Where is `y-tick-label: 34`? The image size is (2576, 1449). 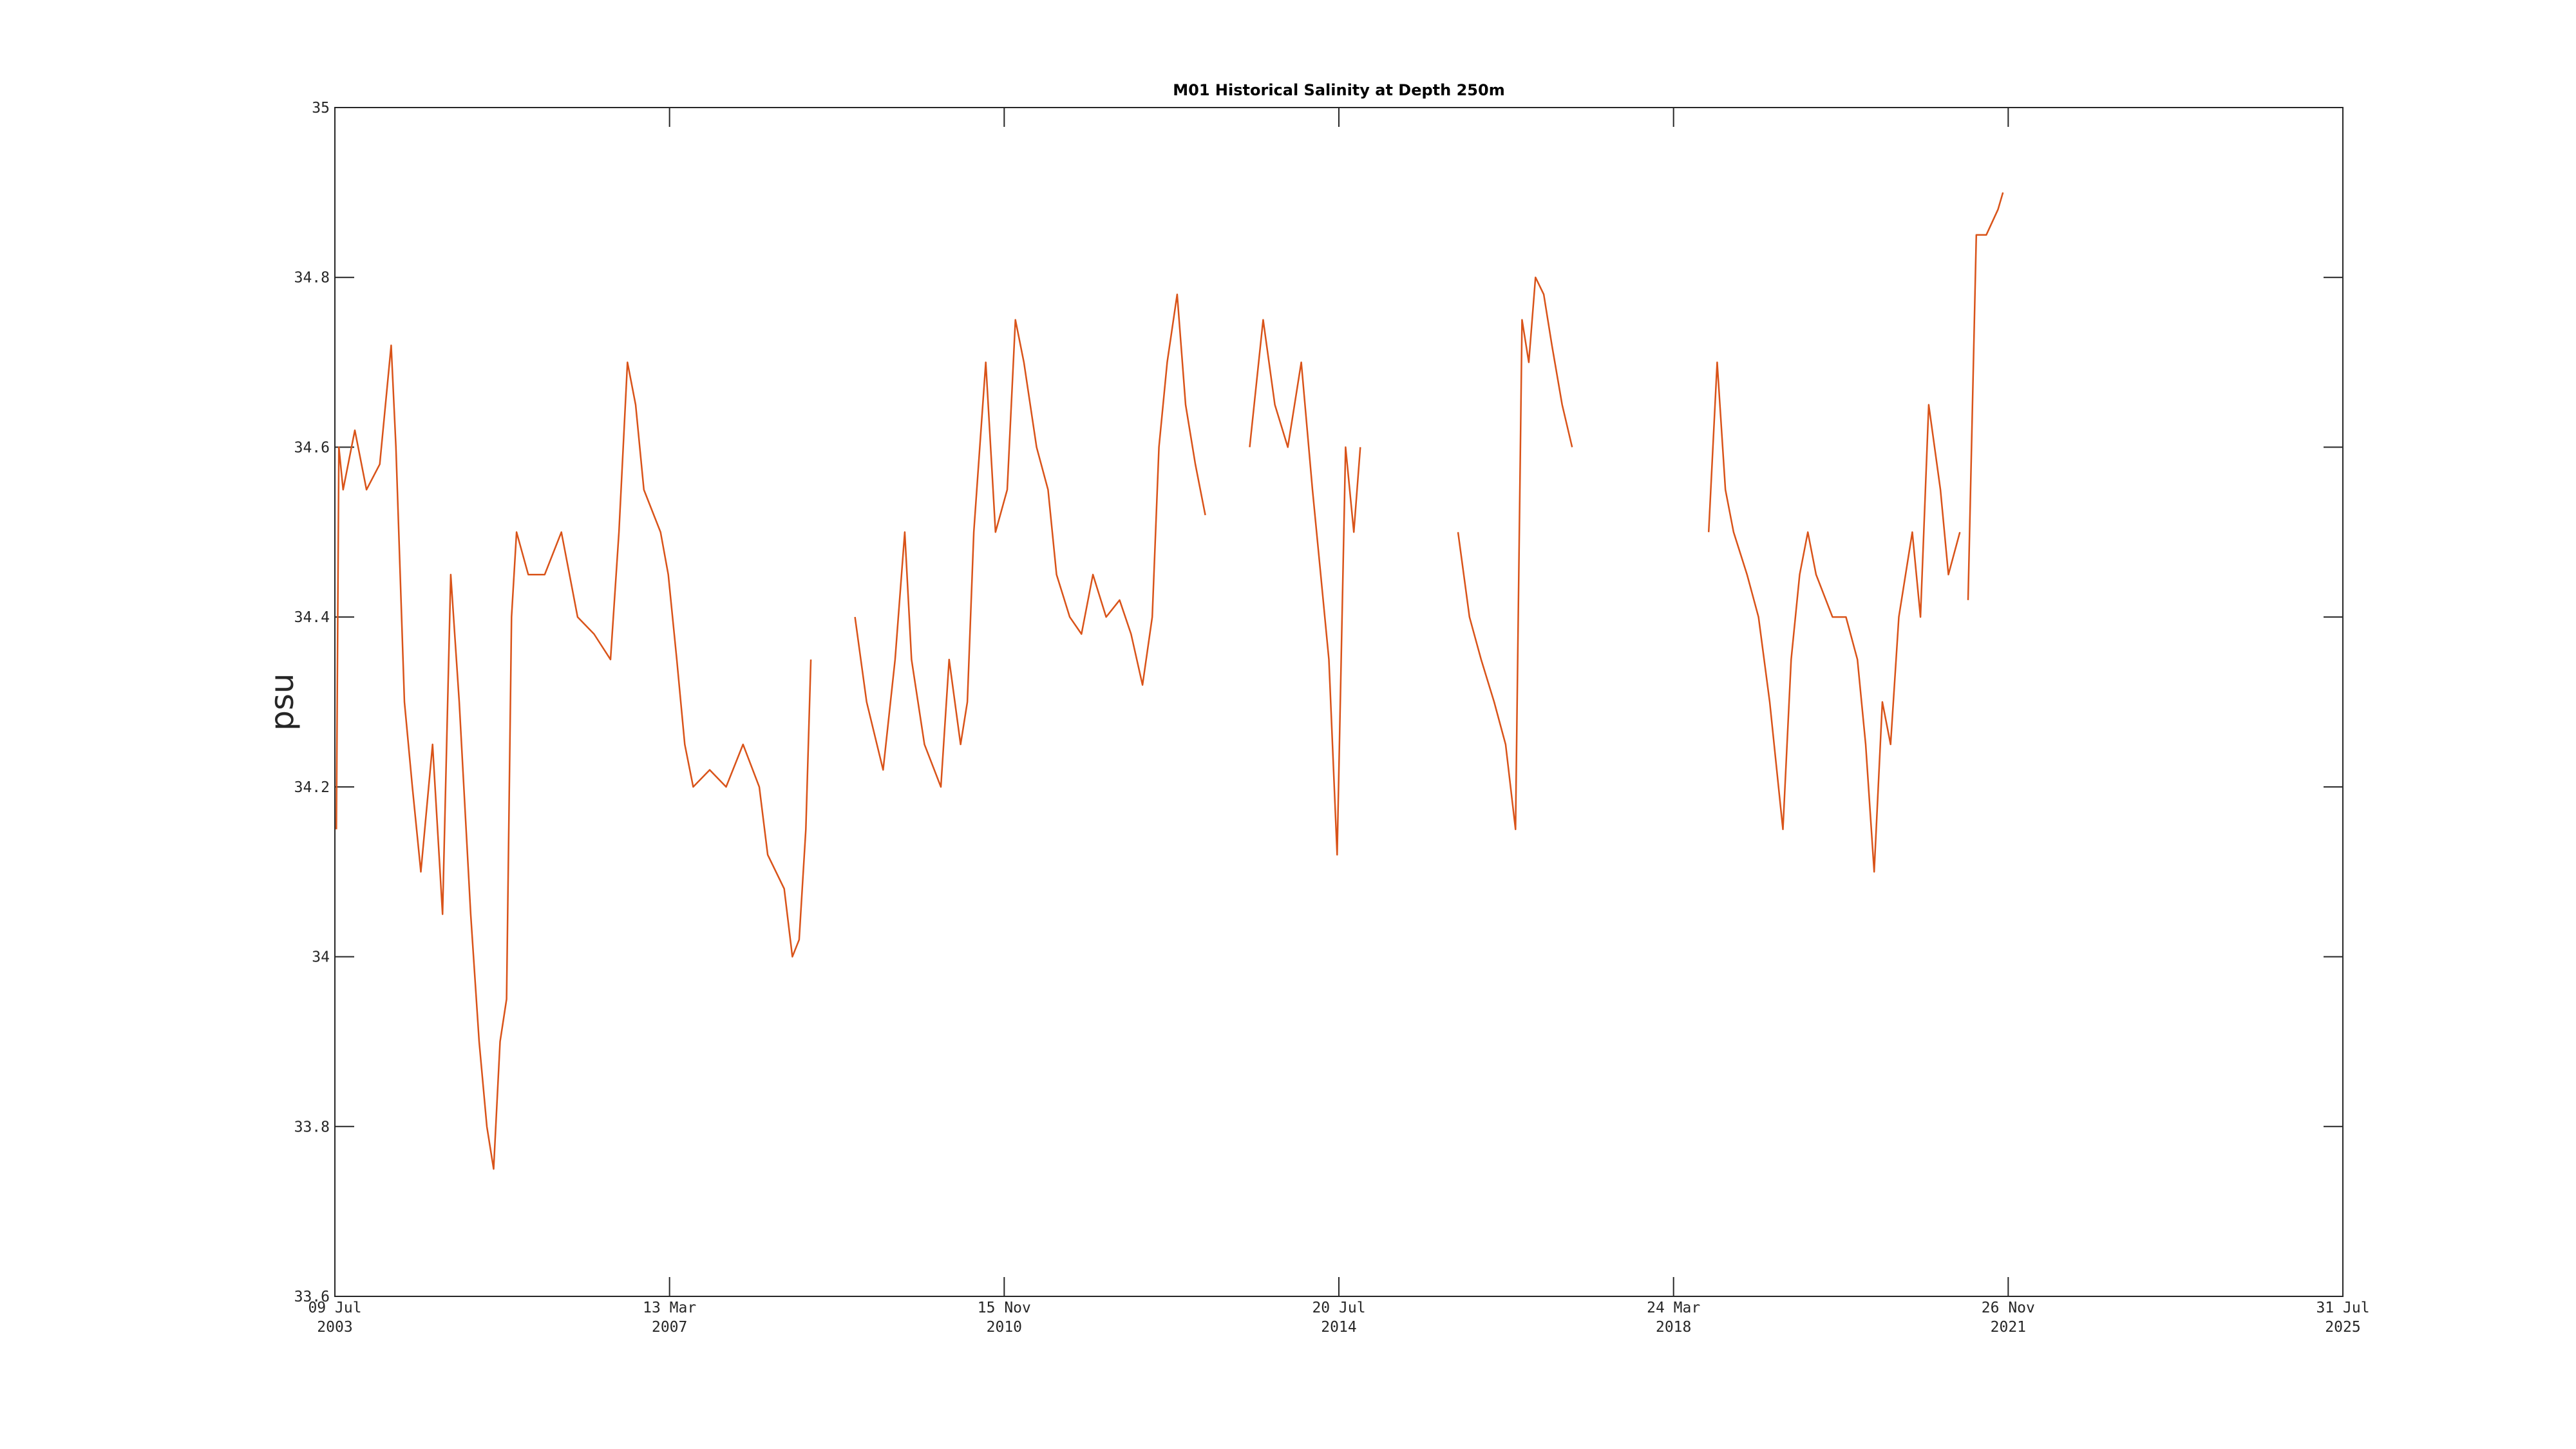
y-tick-label: 34 is located at coordinates (321, 957).